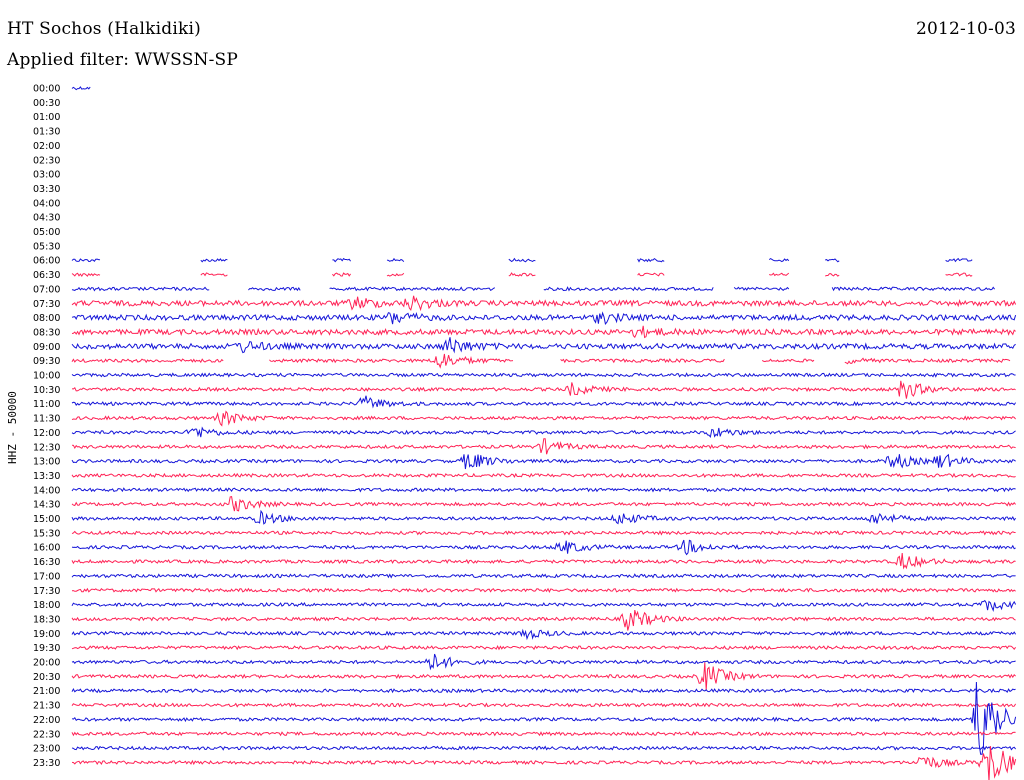 Image resolution: width=1024 pixels, height=780 pixels. I want to click on trace-row-2030, so click(543, 676).